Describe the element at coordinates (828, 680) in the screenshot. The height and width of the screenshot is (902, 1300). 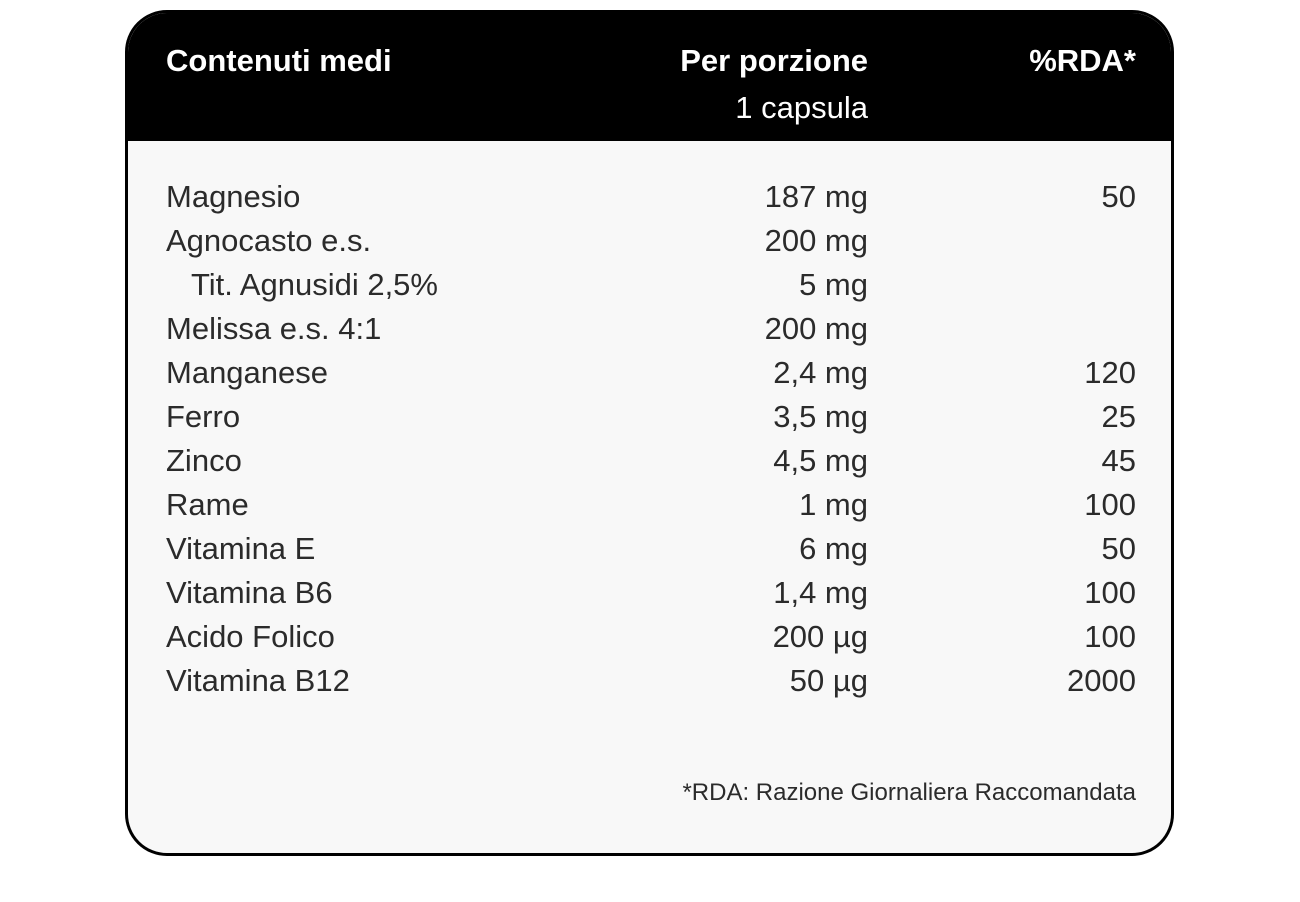
I see `row-amount: 50 µg` at that location.